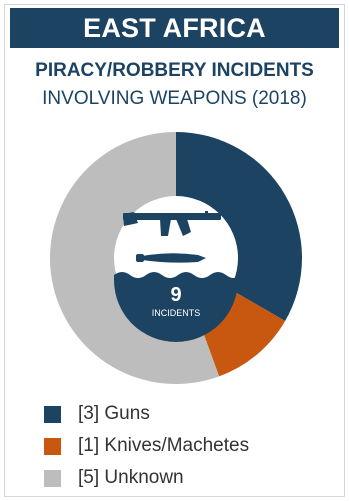 The height and width of the screenshot is (501, 349). I want to click on incident-label: INCIDENTS, so click(176, 313).